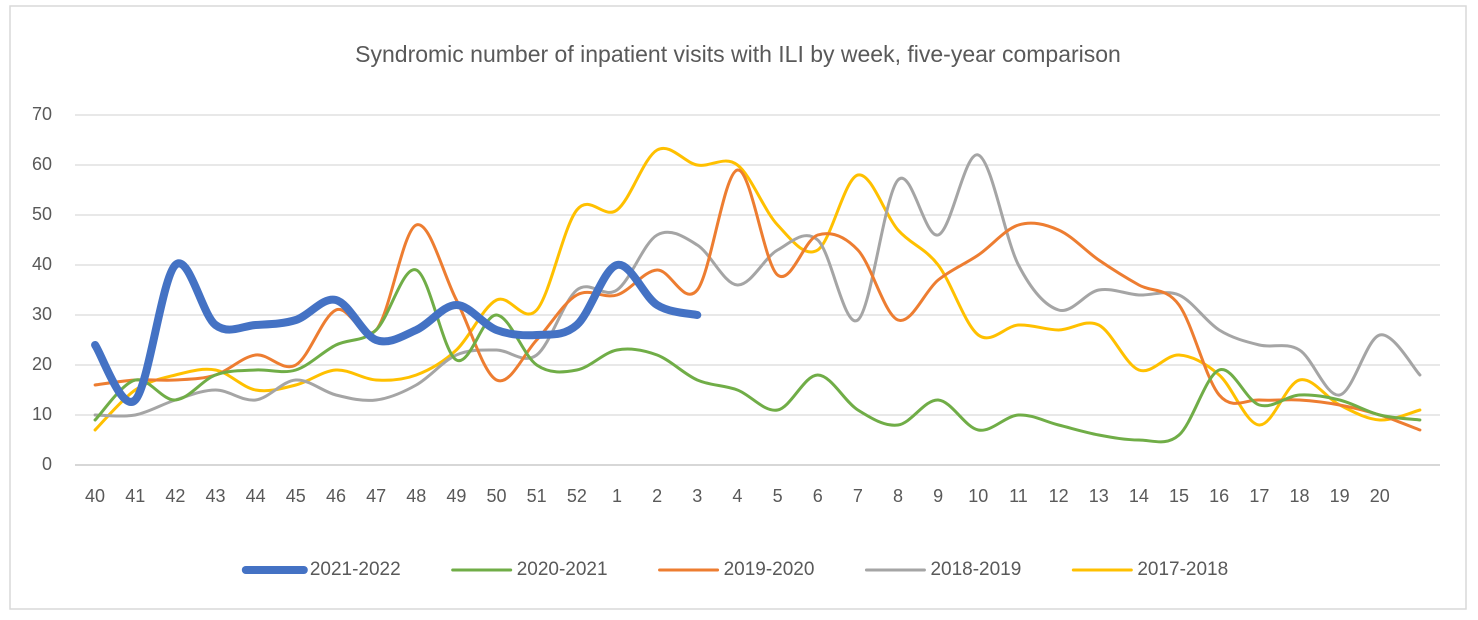 The width and height of the screenshot is (1478, 620). What do you see at coordinates (1259, 496) in the screenshot?
I see `x-tick-label: 17` at bounding box center [1259, 496].